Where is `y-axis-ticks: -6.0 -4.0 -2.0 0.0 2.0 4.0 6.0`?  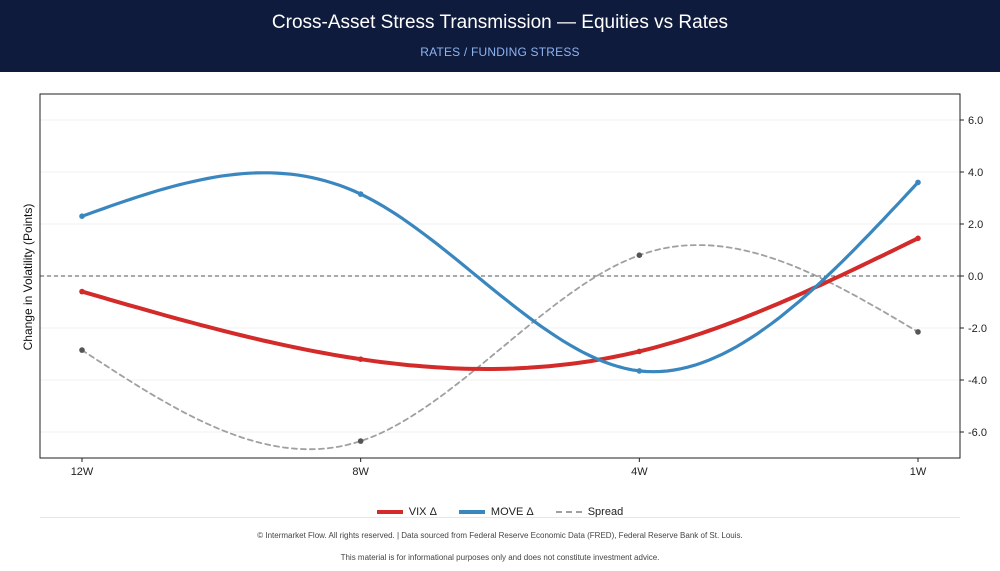
y-axis-ticks: -6.0 -4.0 -2.0 0.0 2.0 4.0 6.0 is located at coordinates (973, 277).